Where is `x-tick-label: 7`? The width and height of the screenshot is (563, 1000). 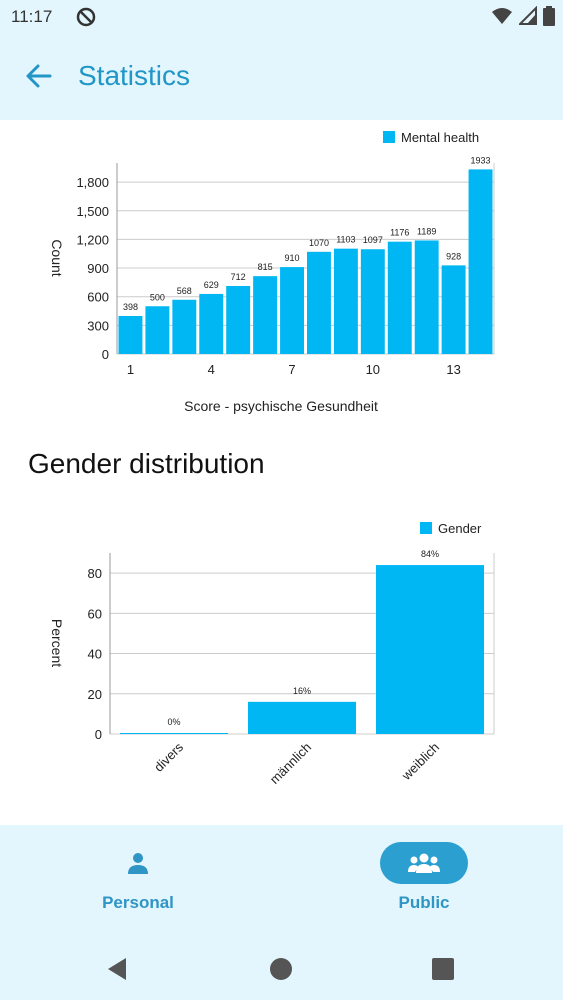 x-tick-label: 7 is located at coordinates (291, 369).